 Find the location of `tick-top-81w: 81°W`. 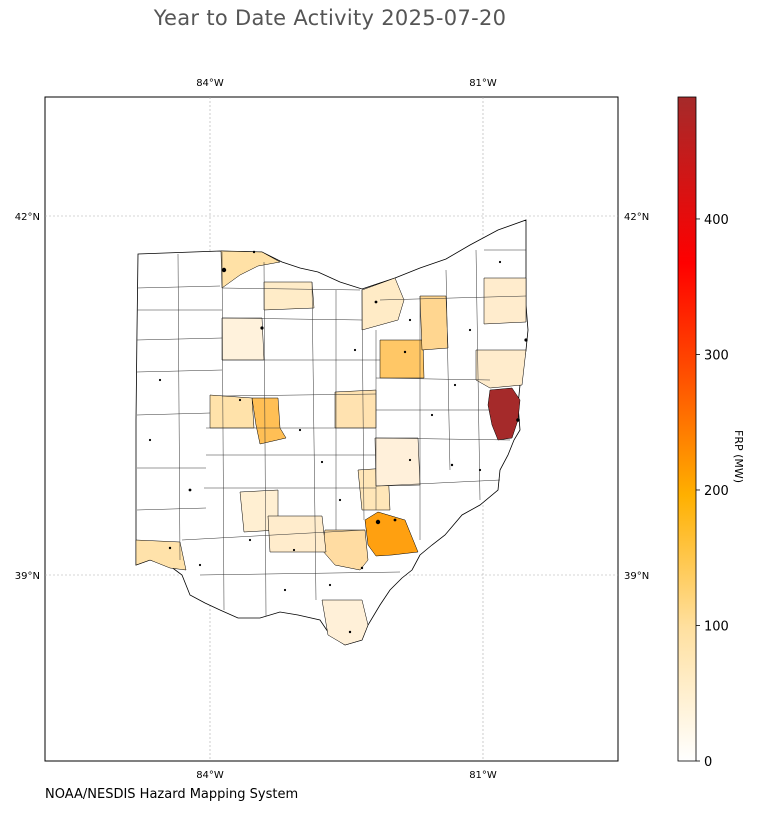

tick-top-81w: 81°W is located at coordinates (483, 83).